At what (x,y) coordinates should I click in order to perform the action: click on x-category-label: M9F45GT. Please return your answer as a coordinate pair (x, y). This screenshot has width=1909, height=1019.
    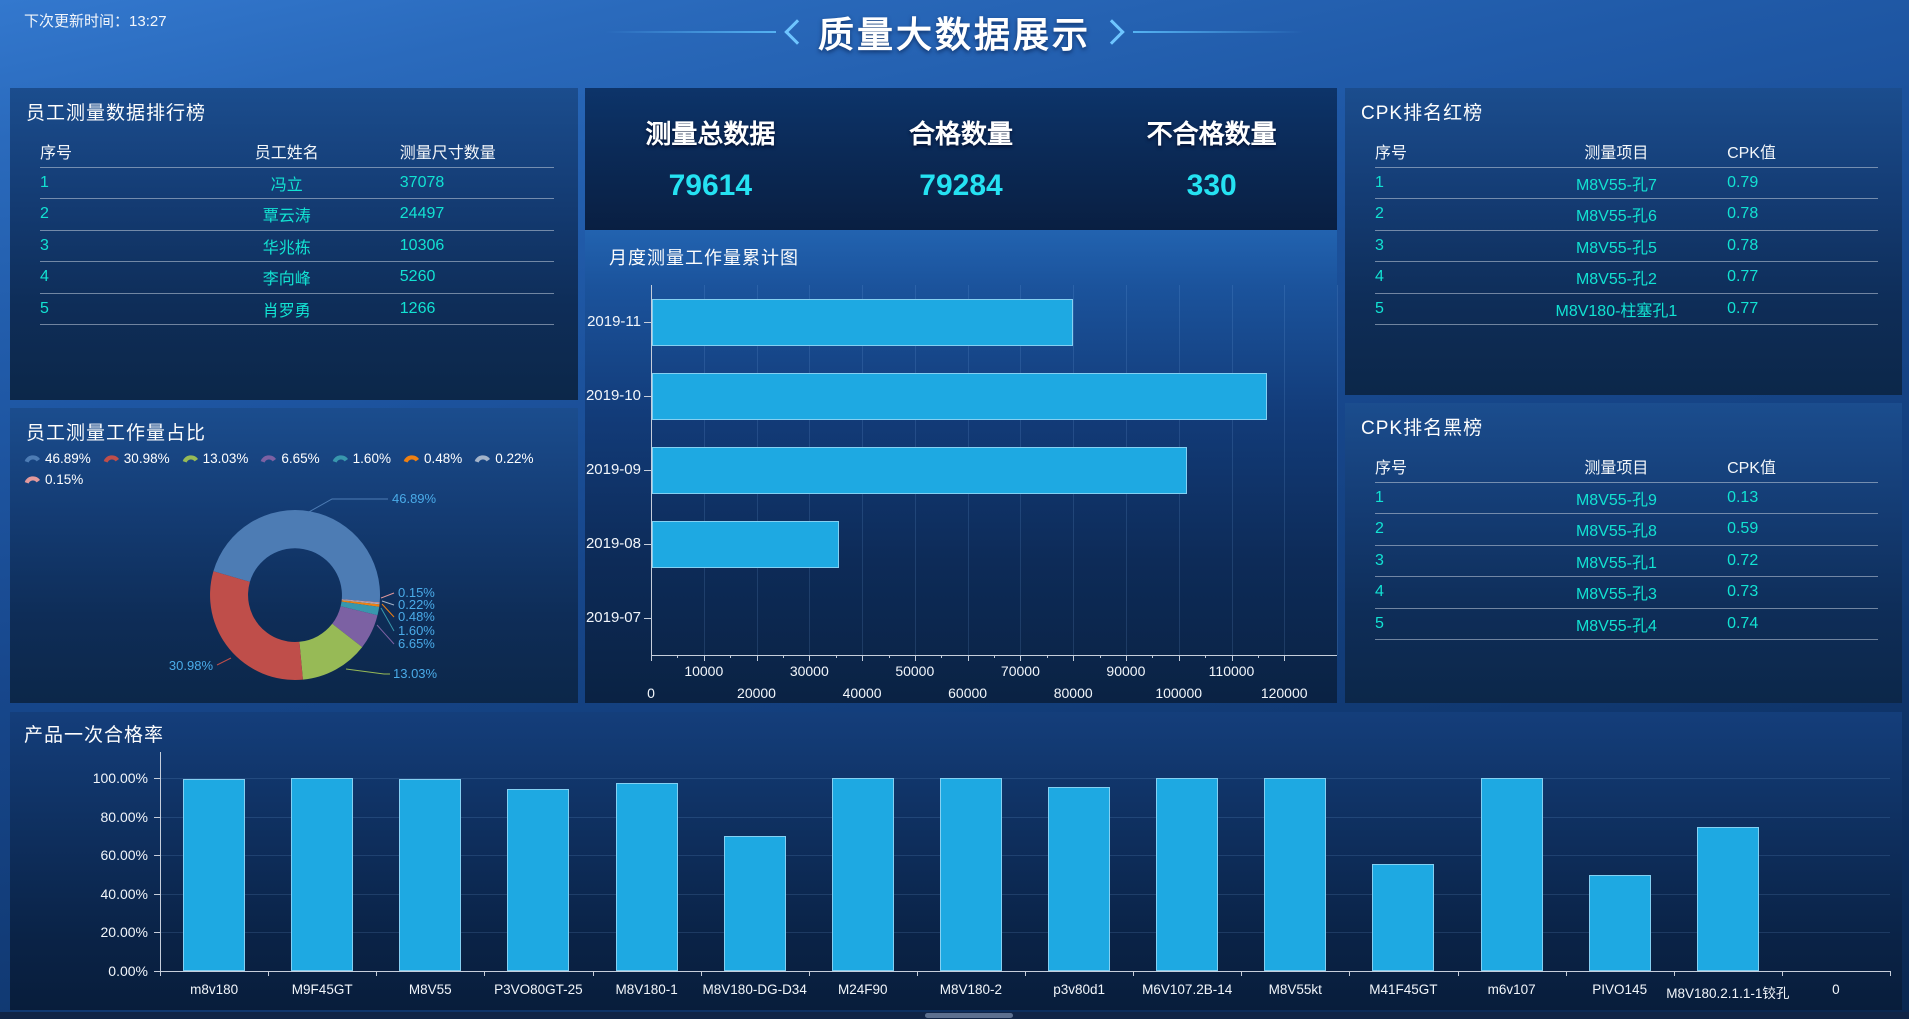
    Looking at the image, I should click on (322, 989).